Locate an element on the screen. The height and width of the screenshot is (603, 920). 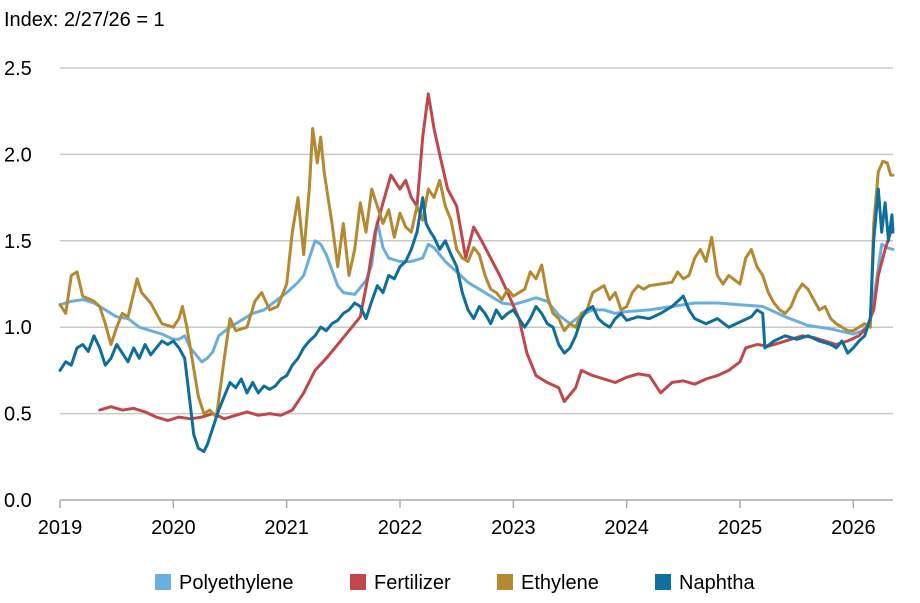
x-tick-label: 2021 is located at coordinates (286, 528).